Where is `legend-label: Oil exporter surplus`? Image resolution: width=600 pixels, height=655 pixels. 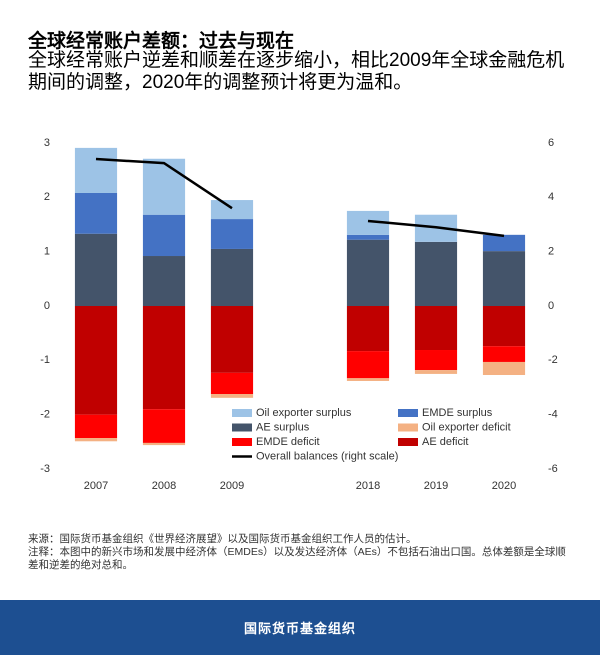 legend-label: Oil exporter surplus is located at coordinates (304, 413).